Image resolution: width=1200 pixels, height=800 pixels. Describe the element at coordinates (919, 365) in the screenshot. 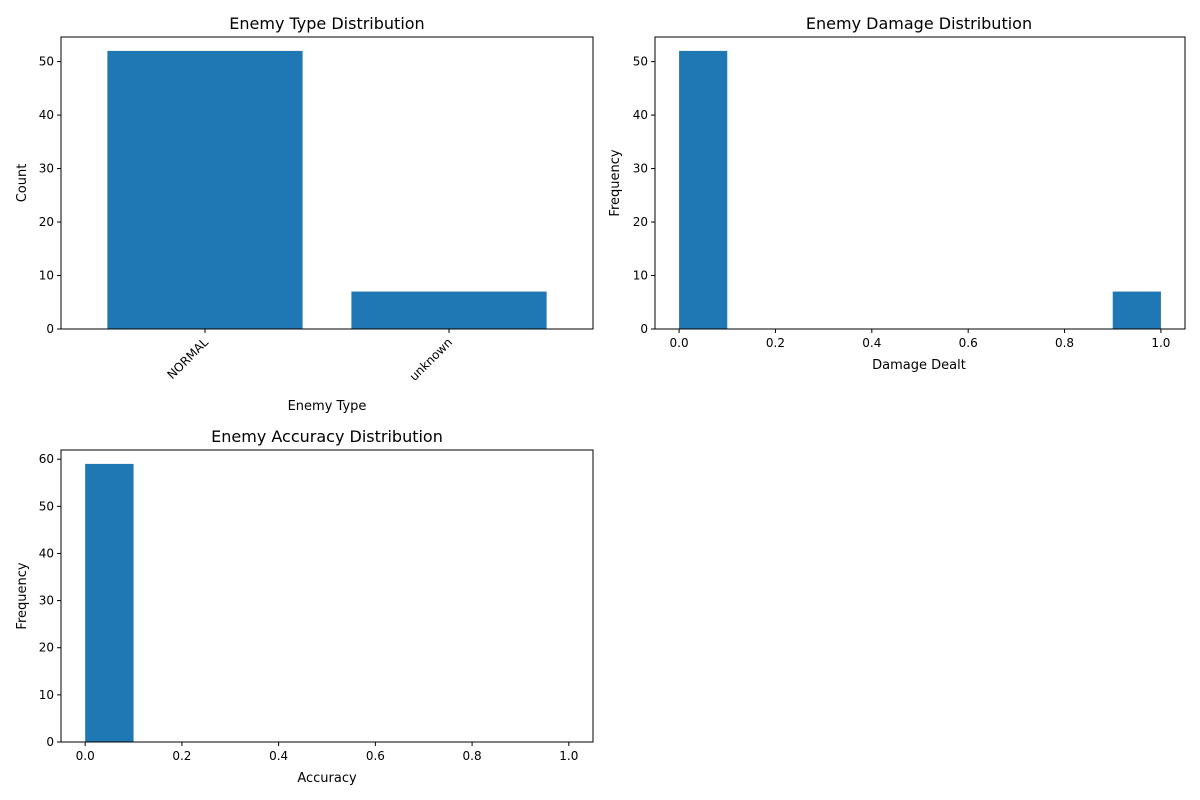

I see `x-axis-label: Damage Dealt` at that location.